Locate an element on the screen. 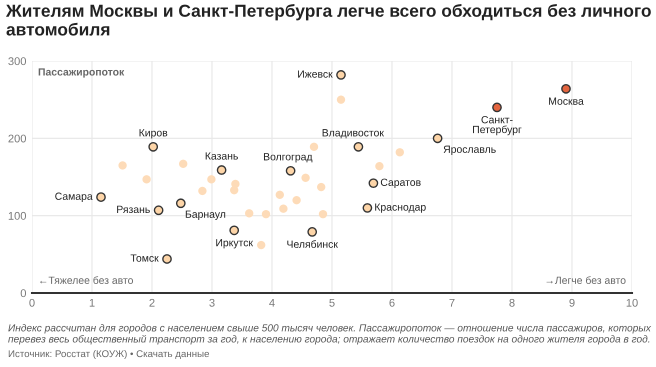 The image size is (656, 367). annotation: Ярославль is located at coordinates (470, 150).